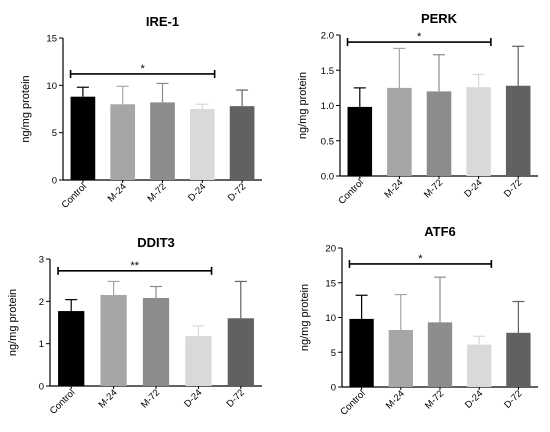  What do you see at coordinates (41, 302) in the screenshot?
I see `y-tick-label: 2` at bounding box center [41, 302].